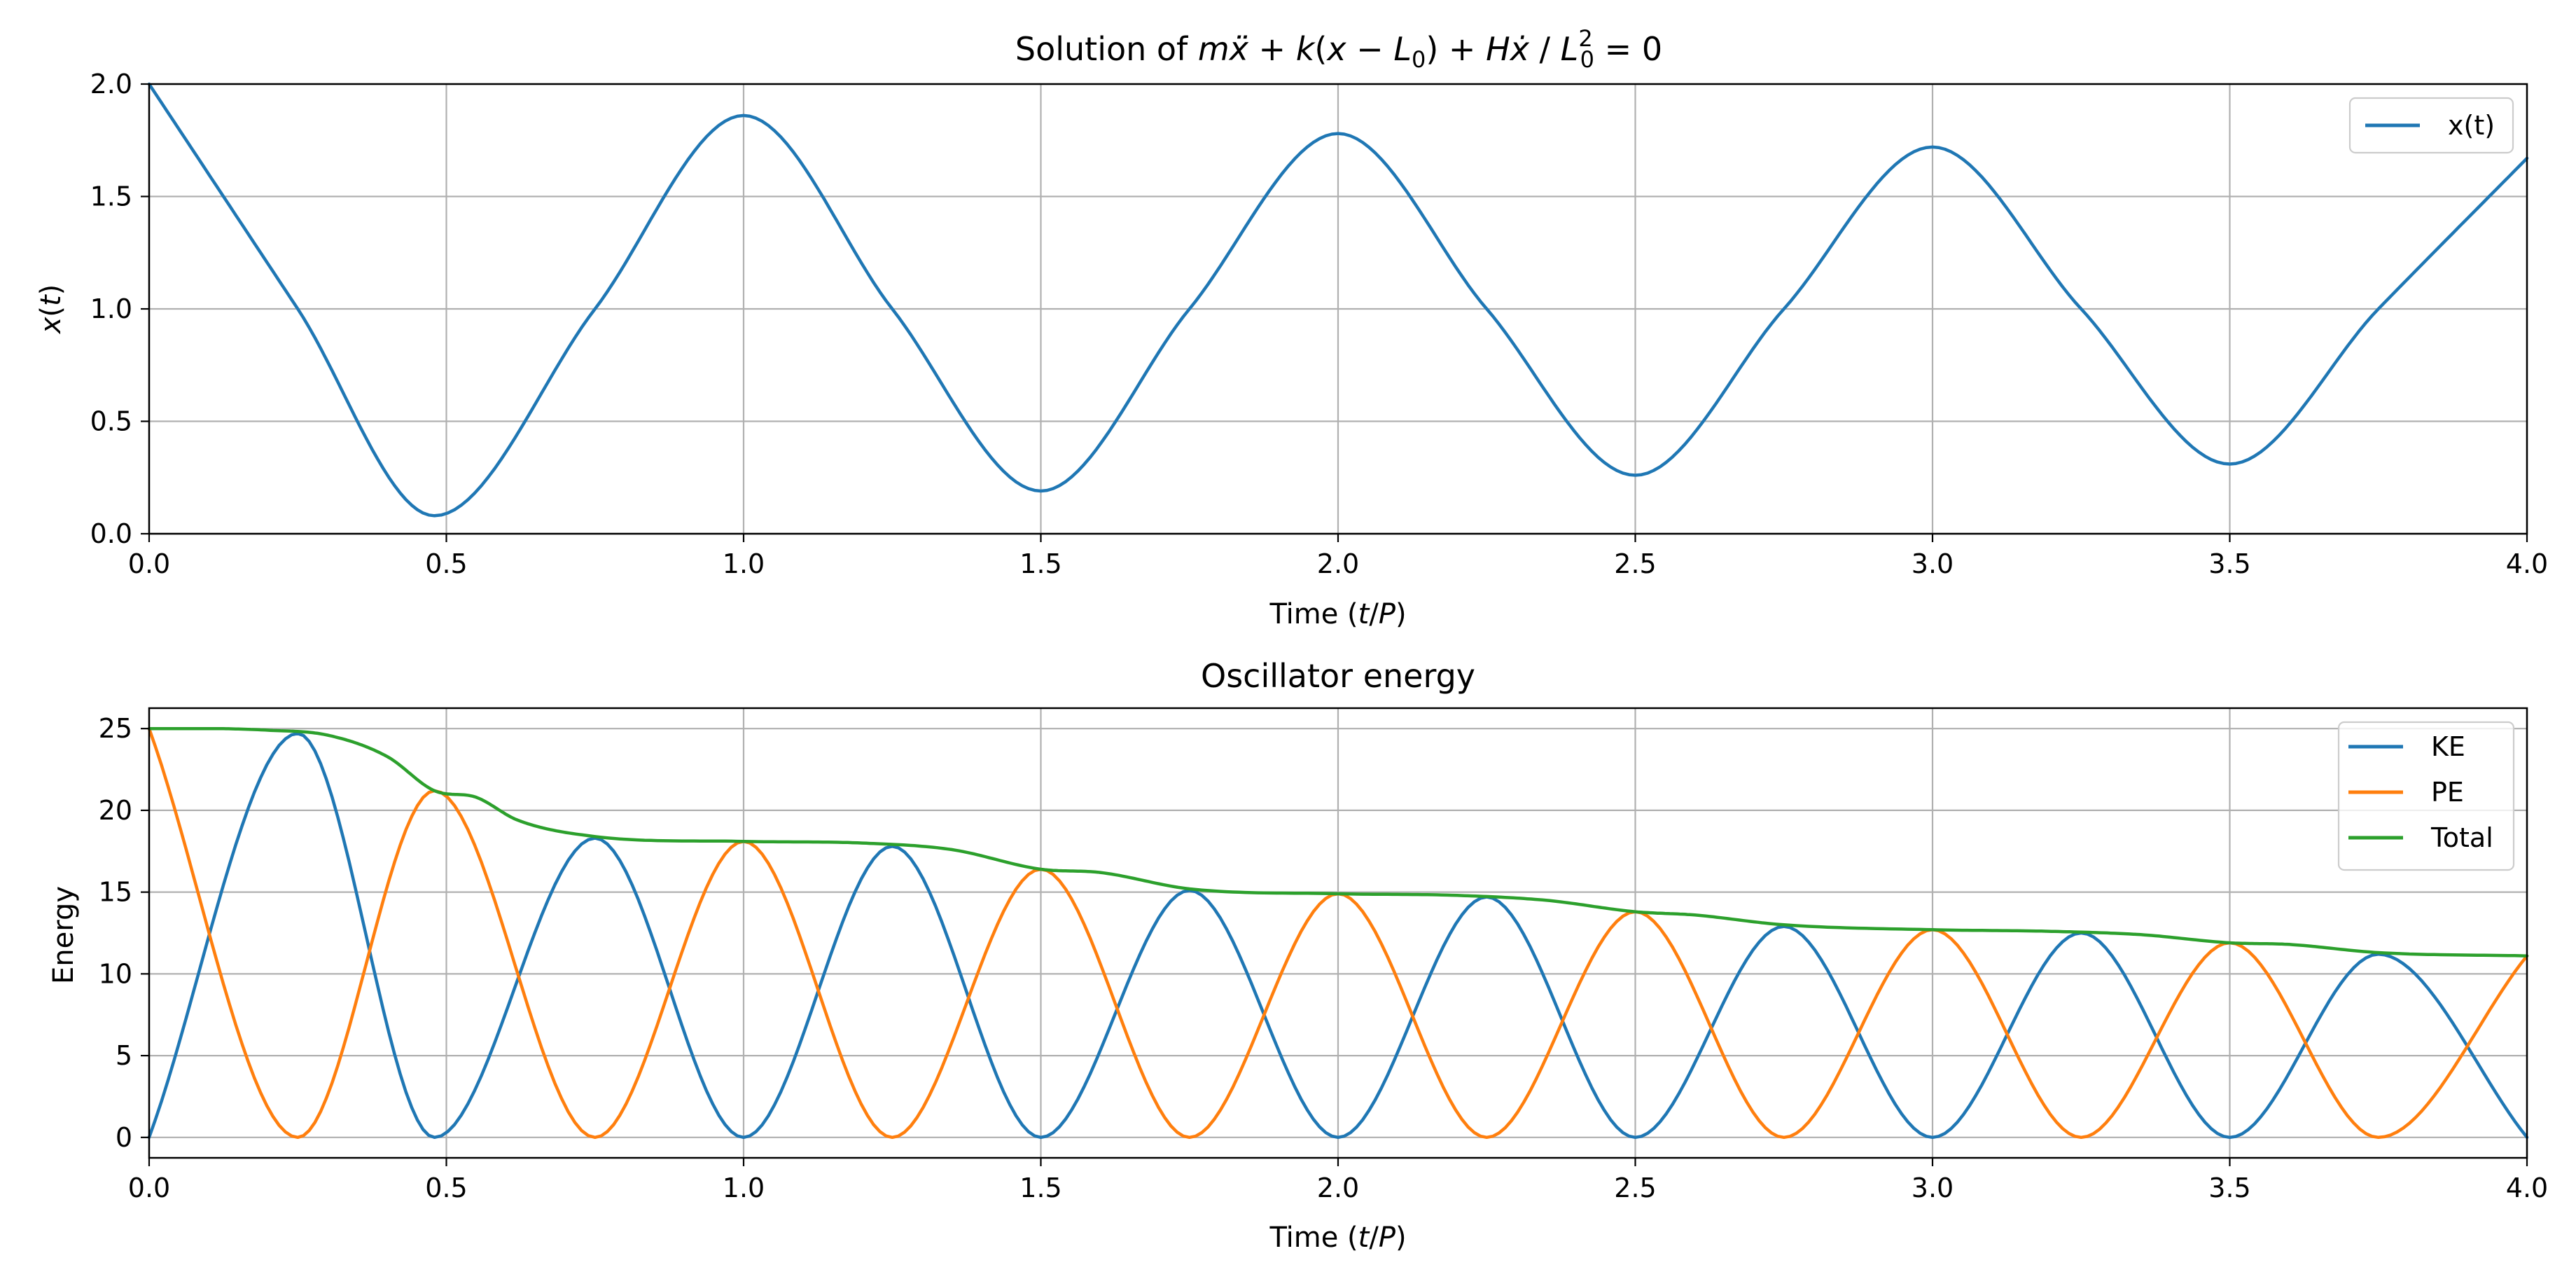 The width and height of the screenshot is (2576, 1265). Describe the element at coordinates (2447, 793) in the screenshot. I see `legend-label-pe: PE` at that location.